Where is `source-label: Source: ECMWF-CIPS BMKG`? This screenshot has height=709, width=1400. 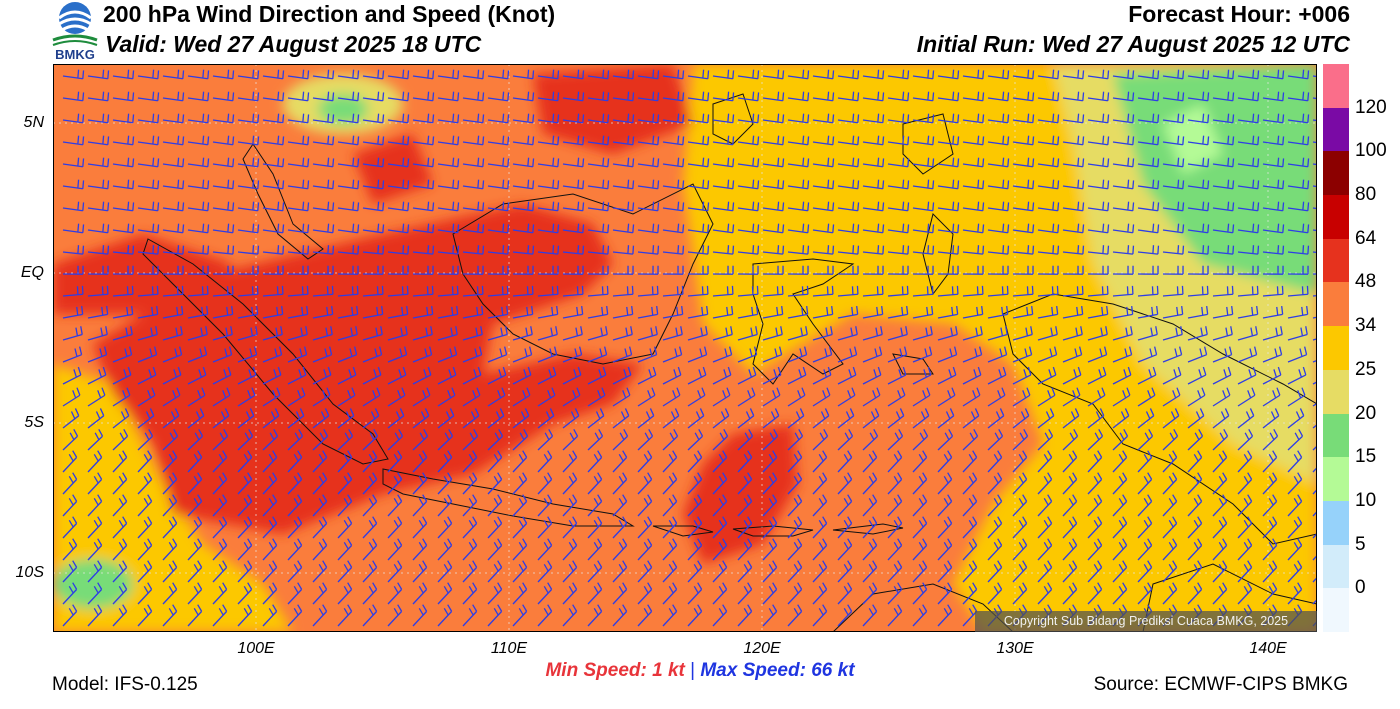 source-label: Source: ECMWF-CIPS BMKG is located at coordinates (1220, 684).